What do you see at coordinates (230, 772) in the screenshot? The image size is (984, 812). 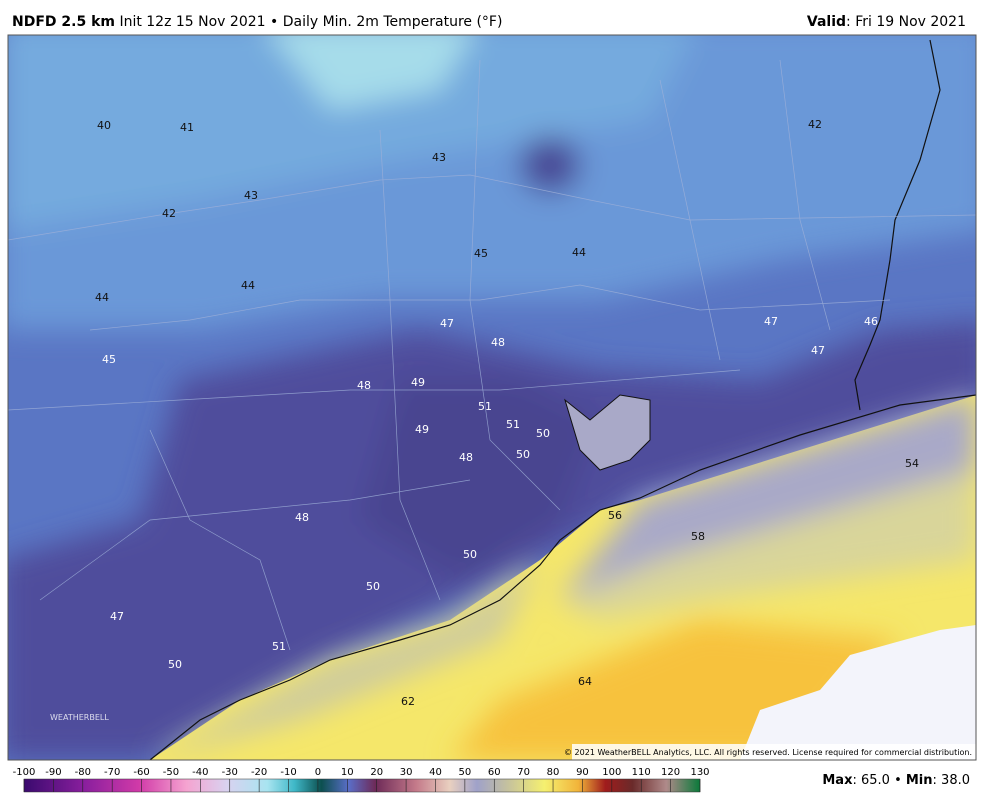 I see `colorbar-tick-label: -30` at bounding box center [230, 772].